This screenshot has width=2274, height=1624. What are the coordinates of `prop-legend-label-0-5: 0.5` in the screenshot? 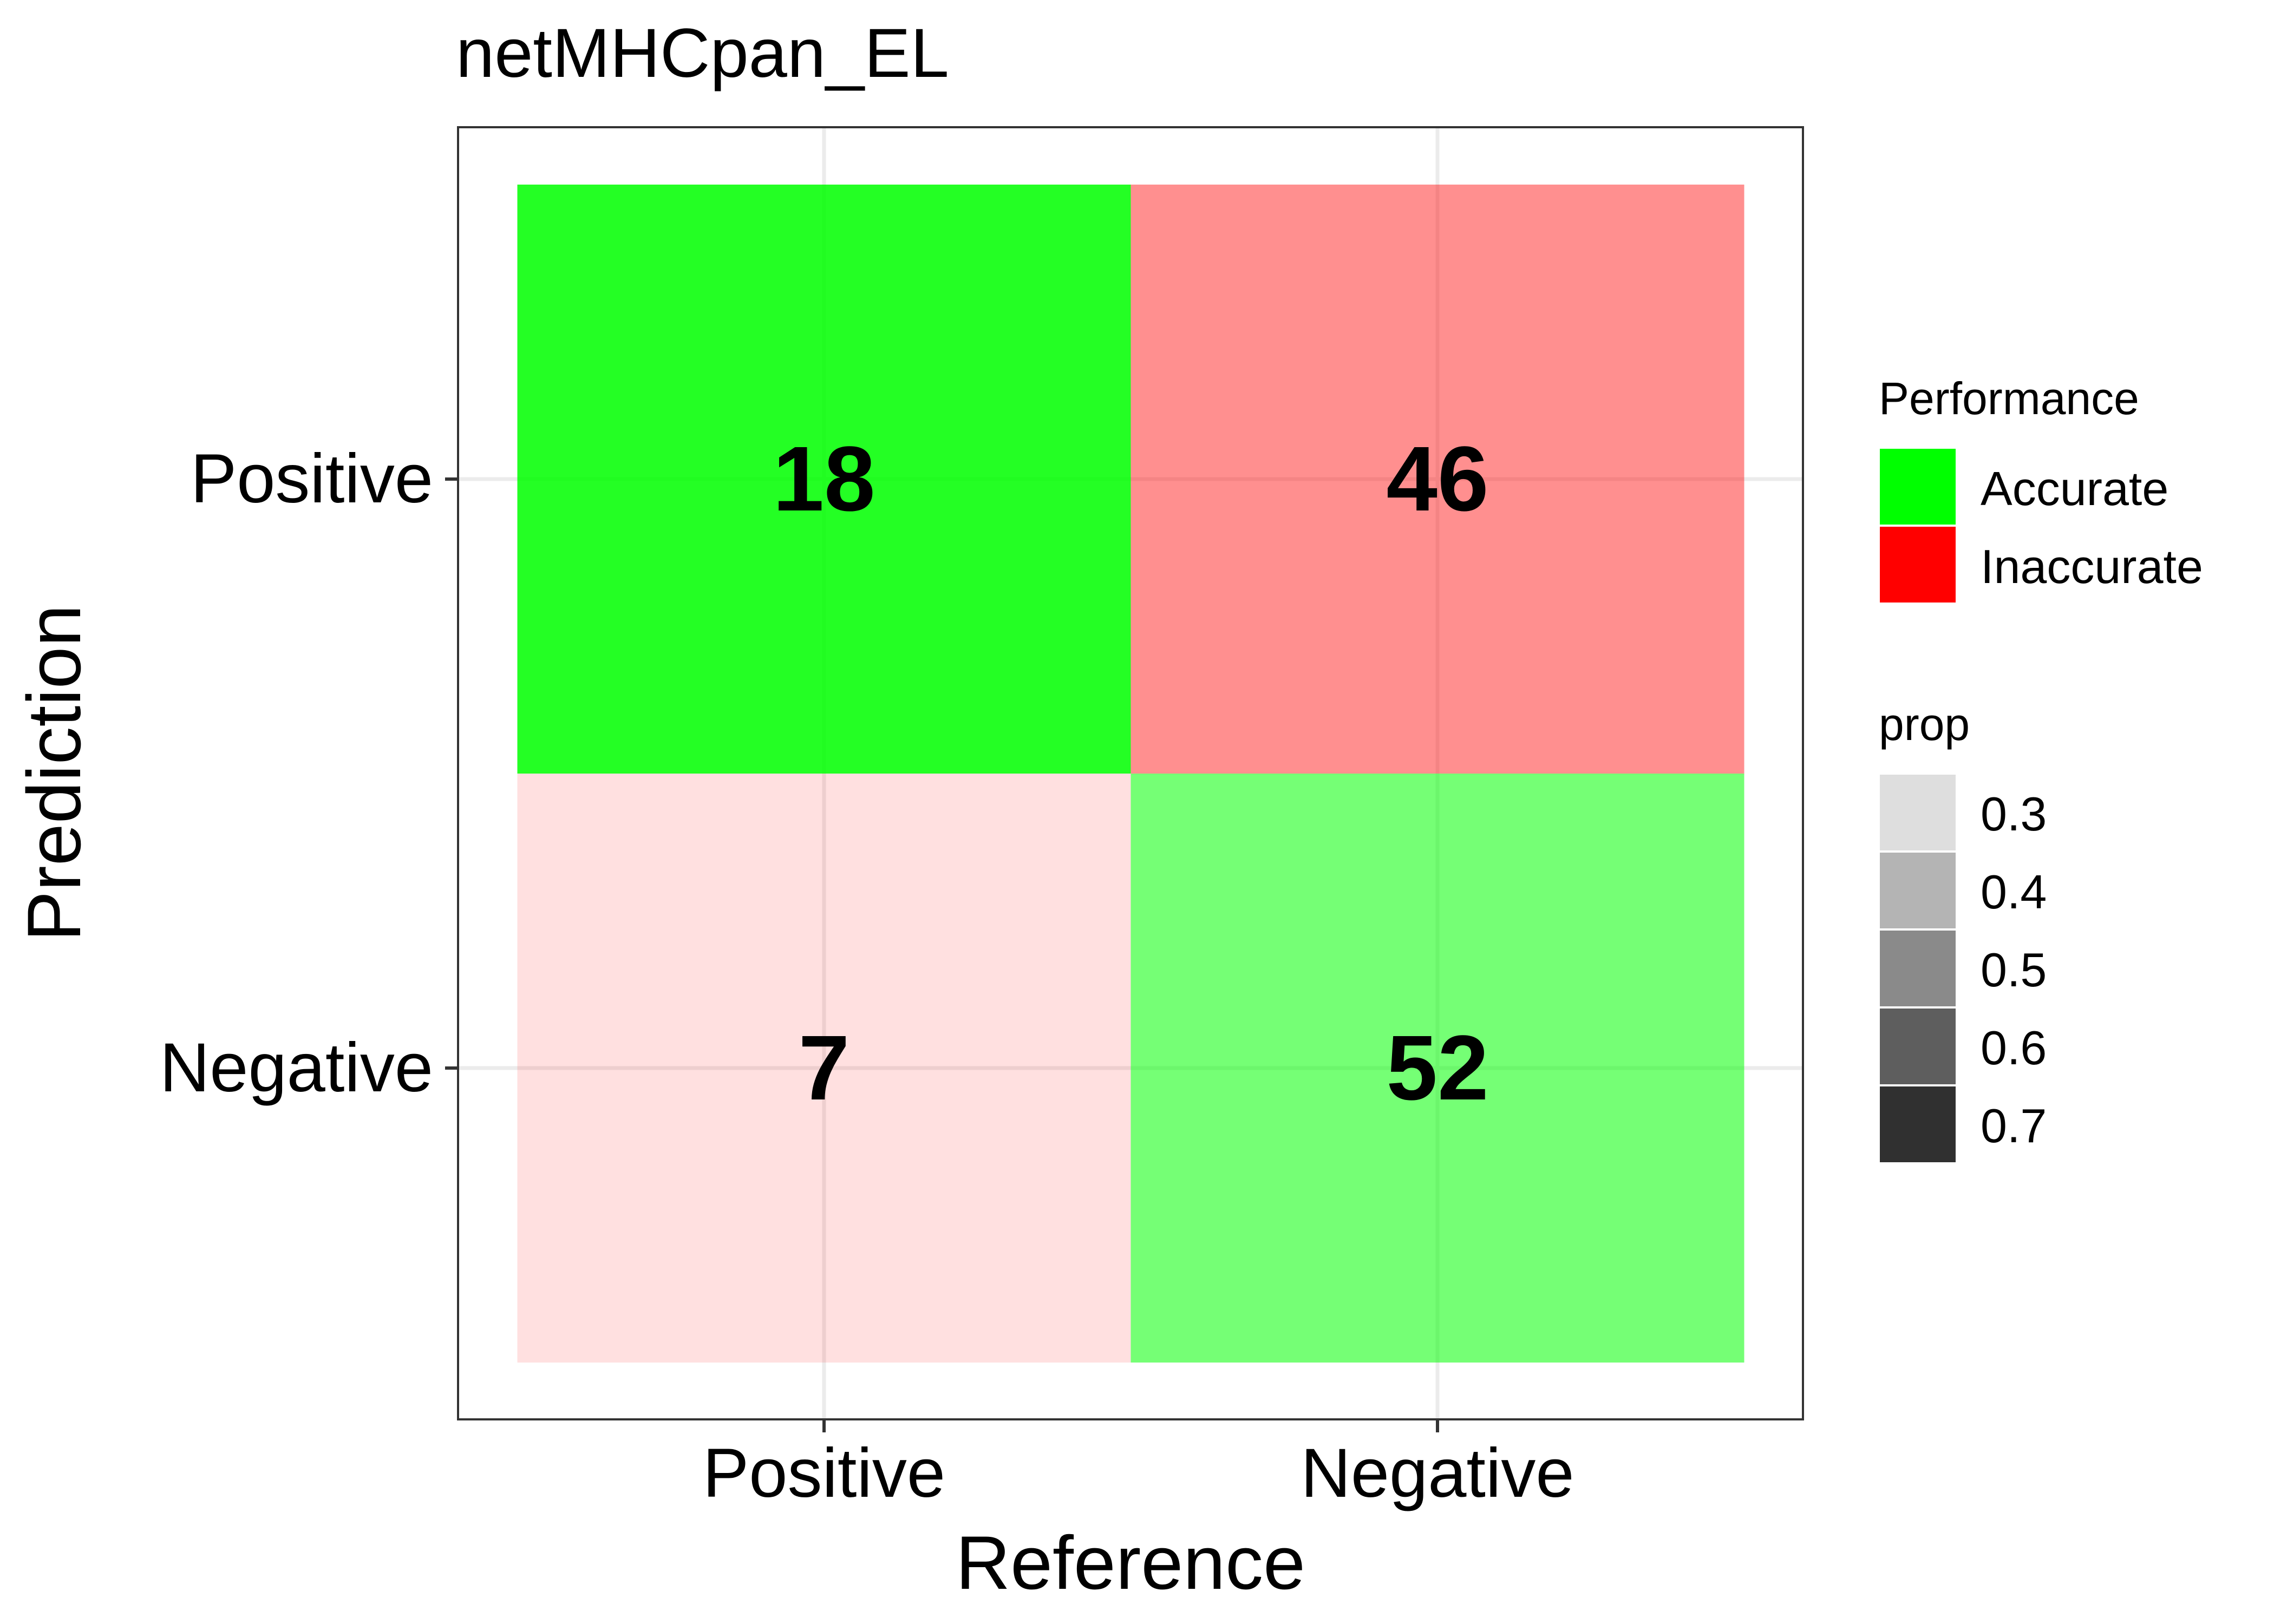 It's located at (2014, 970).